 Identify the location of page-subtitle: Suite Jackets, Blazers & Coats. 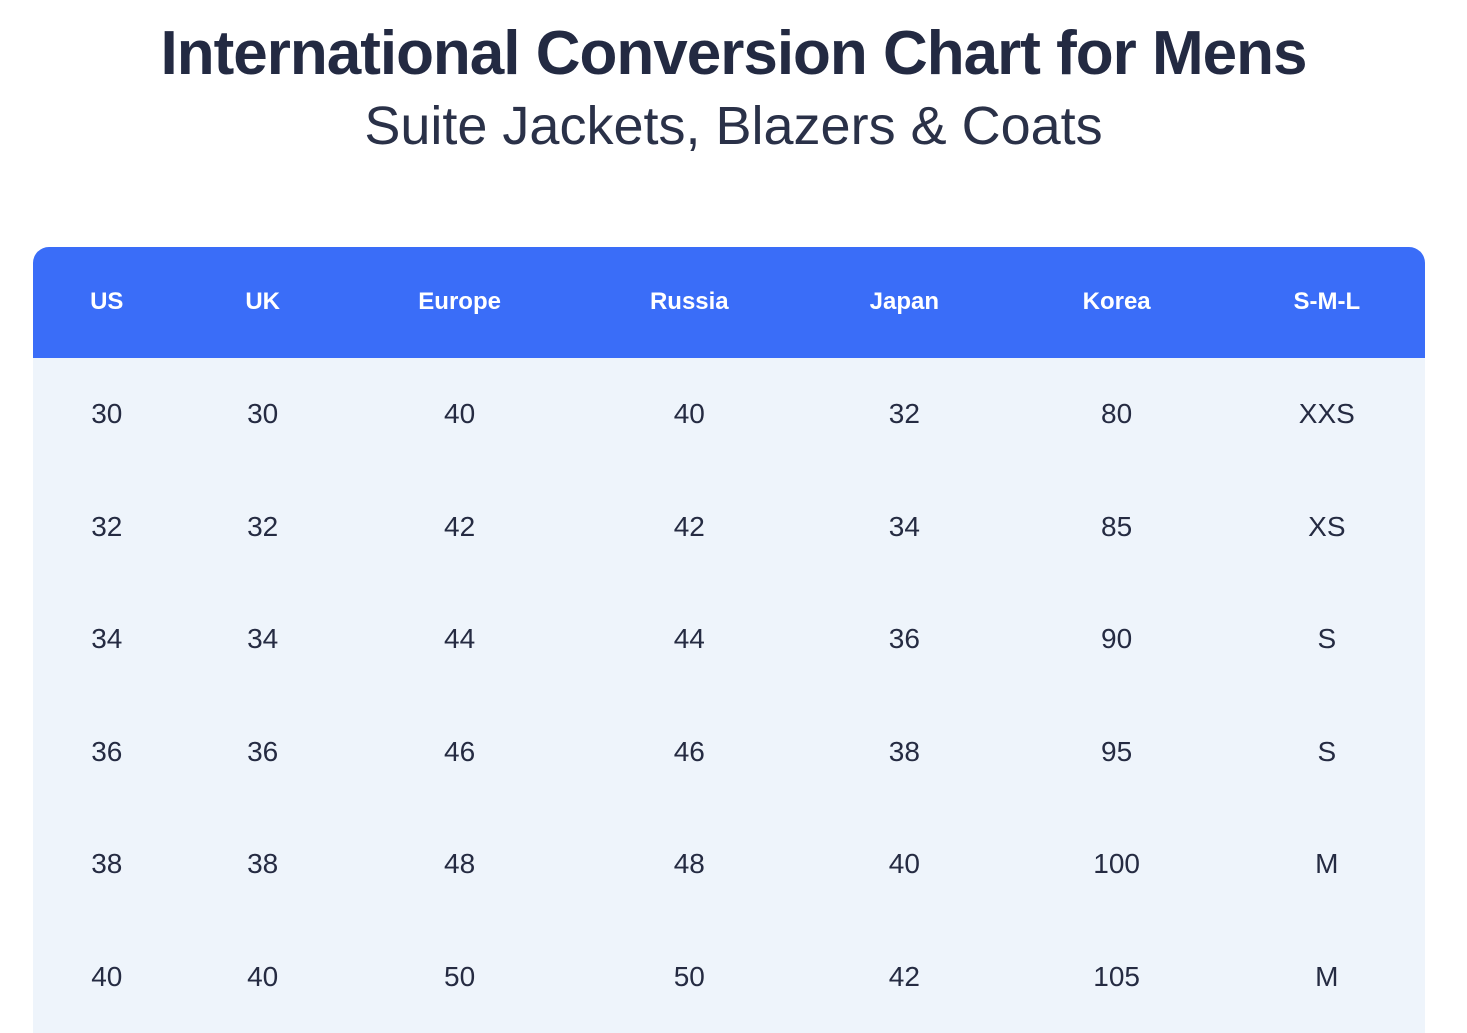
(733, 126).